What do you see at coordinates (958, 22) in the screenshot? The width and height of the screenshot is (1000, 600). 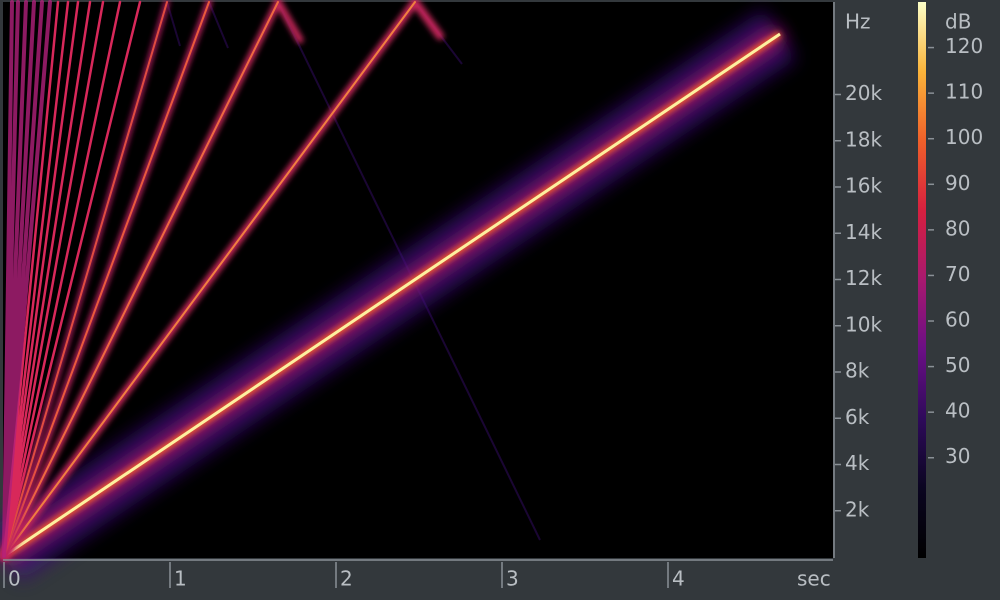 I see `colorbar-label: dB` at bounding box center [958, 22].